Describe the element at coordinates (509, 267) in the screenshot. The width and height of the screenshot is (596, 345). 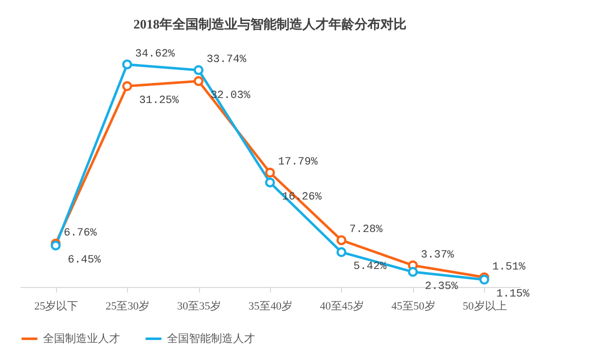
I see `data-label: 1.51%` at that location.